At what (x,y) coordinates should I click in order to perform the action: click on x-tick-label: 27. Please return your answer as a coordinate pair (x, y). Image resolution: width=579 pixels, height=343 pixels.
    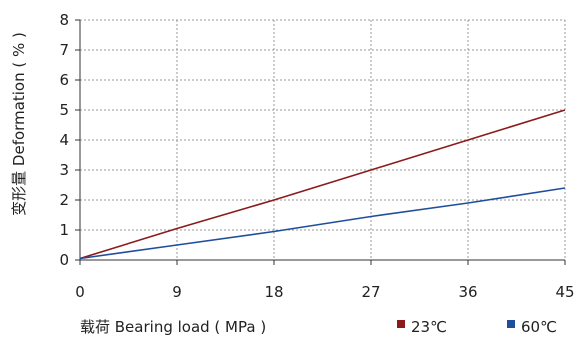
    Looking at the image, I should click on (370, 292).